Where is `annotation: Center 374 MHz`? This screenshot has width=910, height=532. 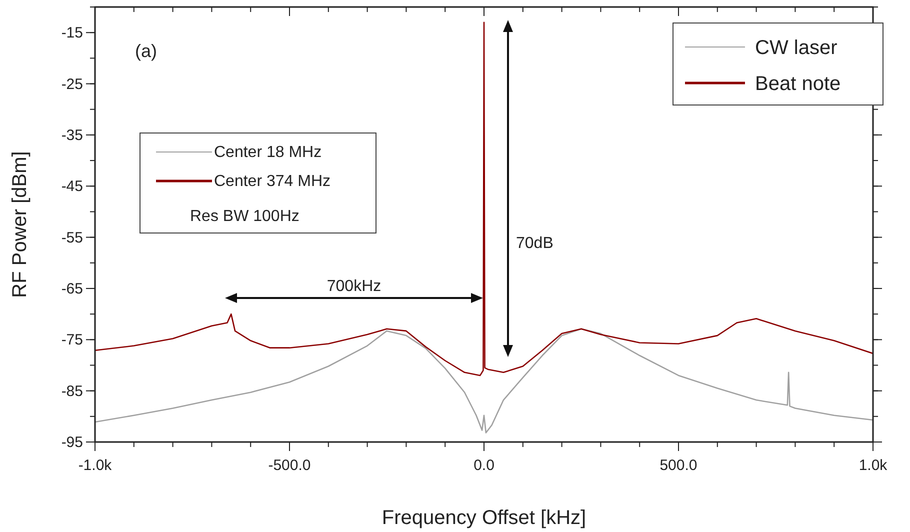 annotation: Center 374 MHz is located at coordinates (272, 181).